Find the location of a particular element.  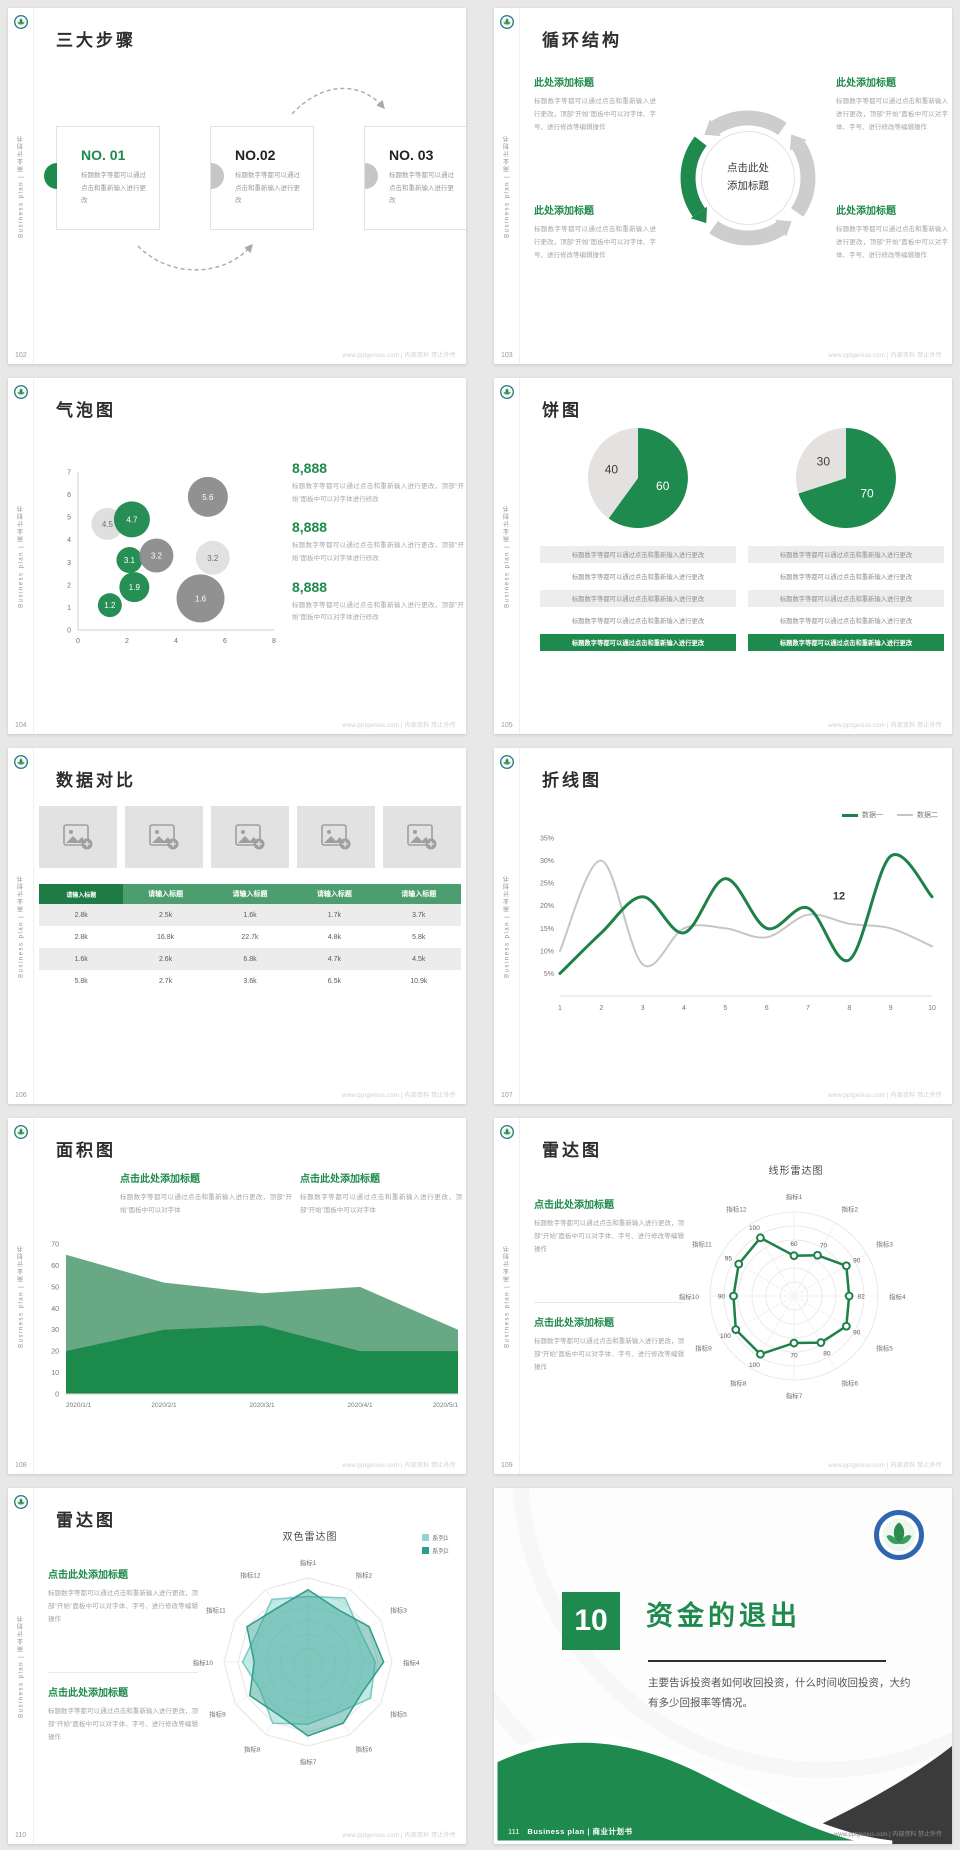

slide-title: 三大步骤 is located at coordinates (96, 40).